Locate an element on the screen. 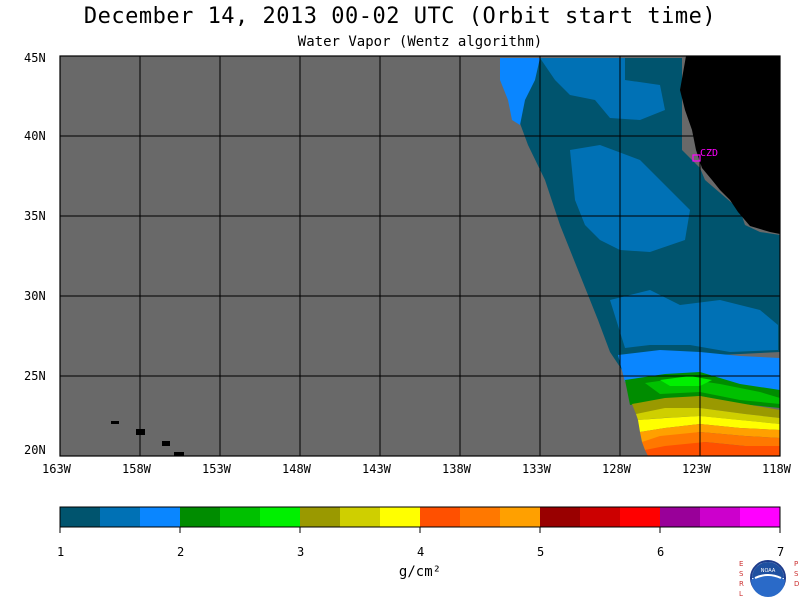 This screenshot has height=600, width=800. logo-text: NOAA is located at coordinates (768, 571).